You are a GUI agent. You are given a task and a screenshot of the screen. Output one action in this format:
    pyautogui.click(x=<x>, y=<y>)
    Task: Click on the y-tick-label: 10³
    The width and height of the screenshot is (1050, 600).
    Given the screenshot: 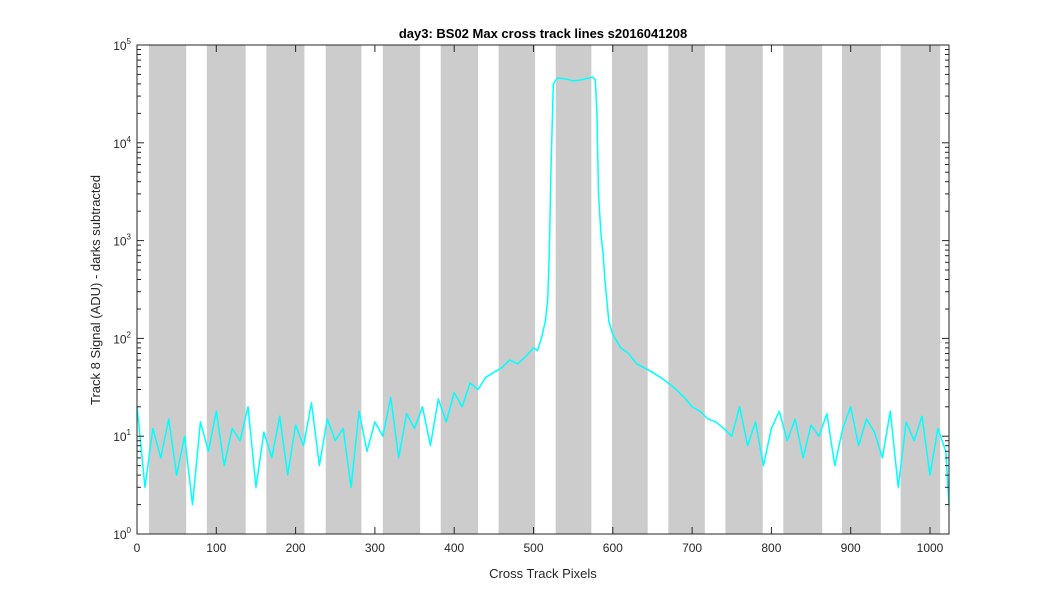 What is the action you would take?
    pyautogui.click(x=122, y=241)
    